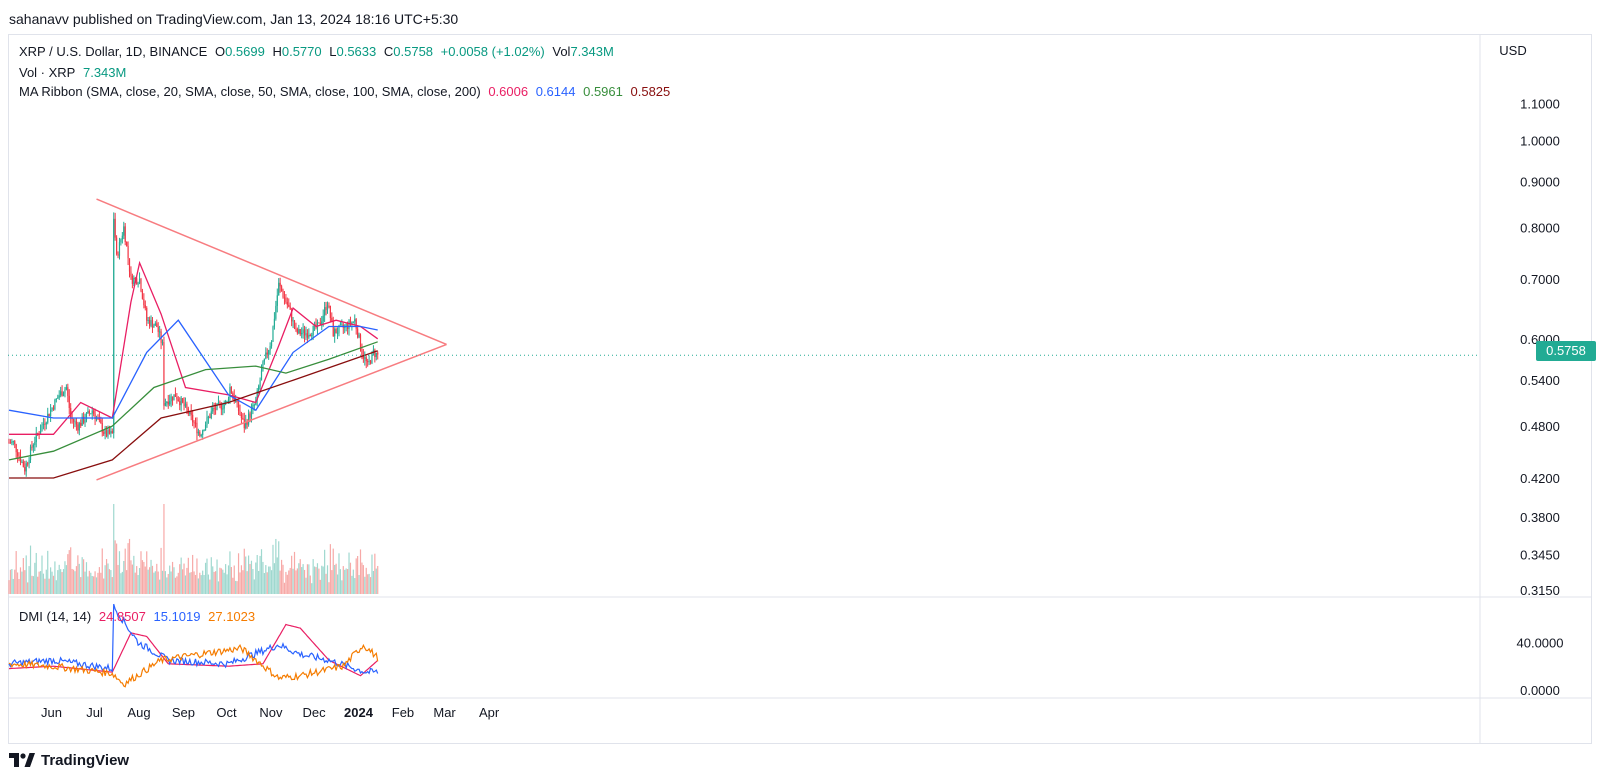 Image resolution: width=1600 pixels, height=777 pixels. Describe the element at coordinates (113, 51) in the screenshot. I see `symbol-name: XRP / U.S. Dollar, 1D, BINANCE` at that location.